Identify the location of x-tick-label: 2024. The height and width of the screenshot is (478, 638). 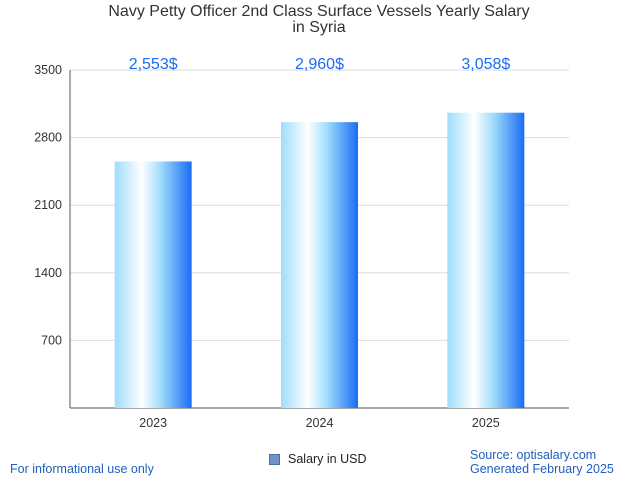
(320, 423).